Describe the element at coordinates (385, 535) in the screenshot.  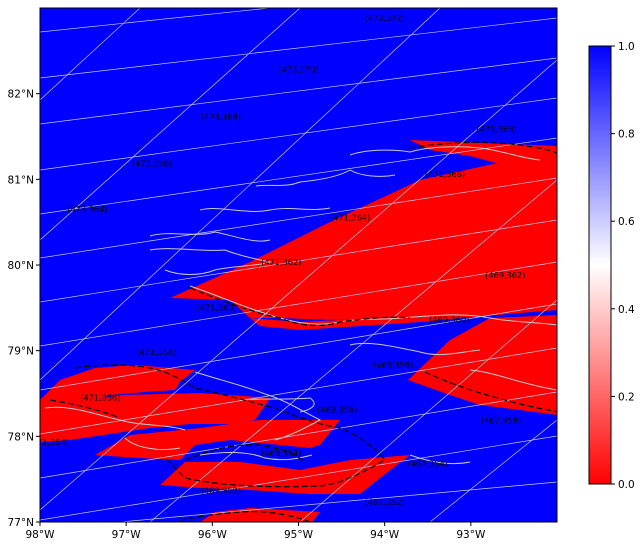
I see `lon-tick-label: 94°W` at that location.